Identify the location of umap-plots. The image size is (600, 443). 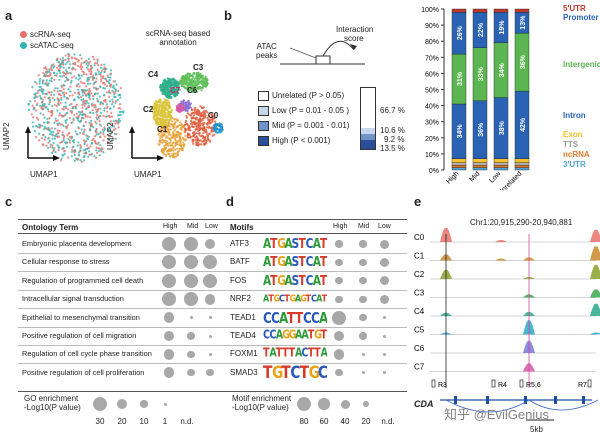
(124, 107).